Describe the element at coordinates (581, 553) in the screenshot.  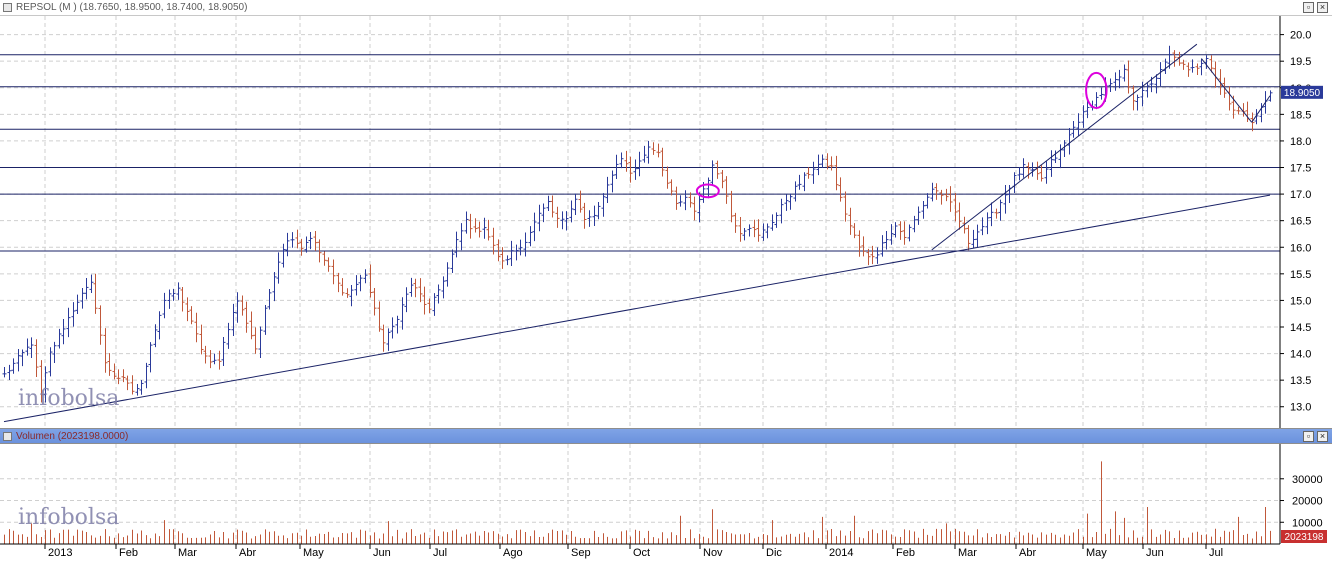
I see `x-axis-label: Sep` at that location.